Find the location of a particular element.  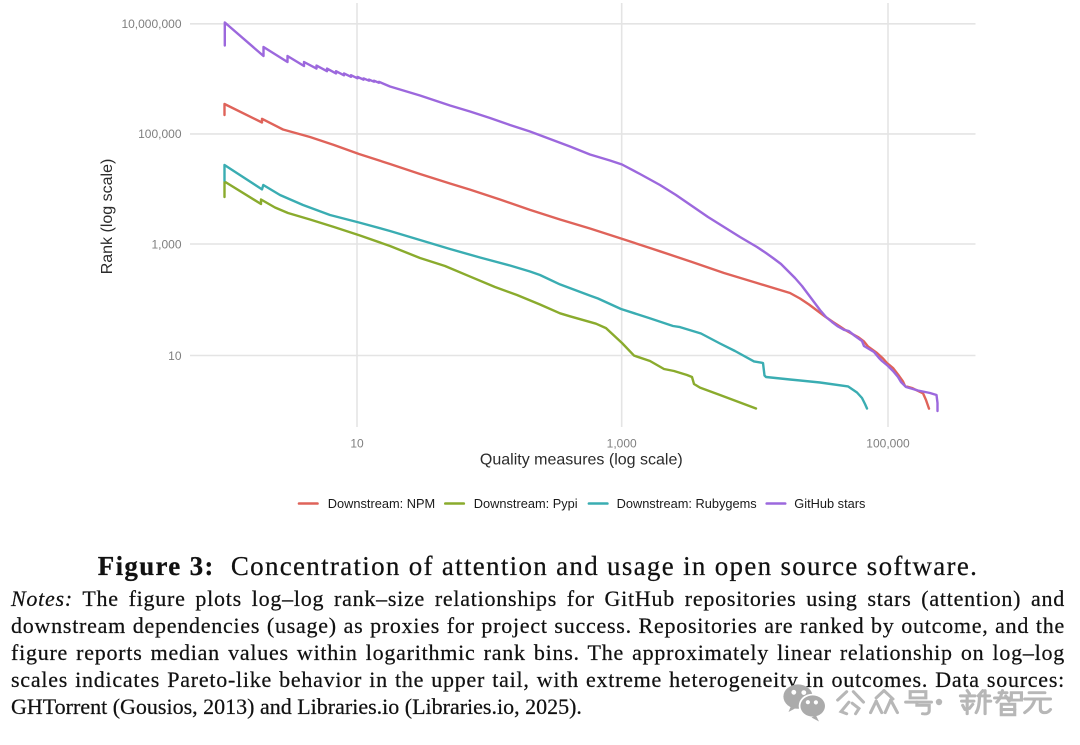

svg-text: GitHub stars is located at coordinates (829, 503).